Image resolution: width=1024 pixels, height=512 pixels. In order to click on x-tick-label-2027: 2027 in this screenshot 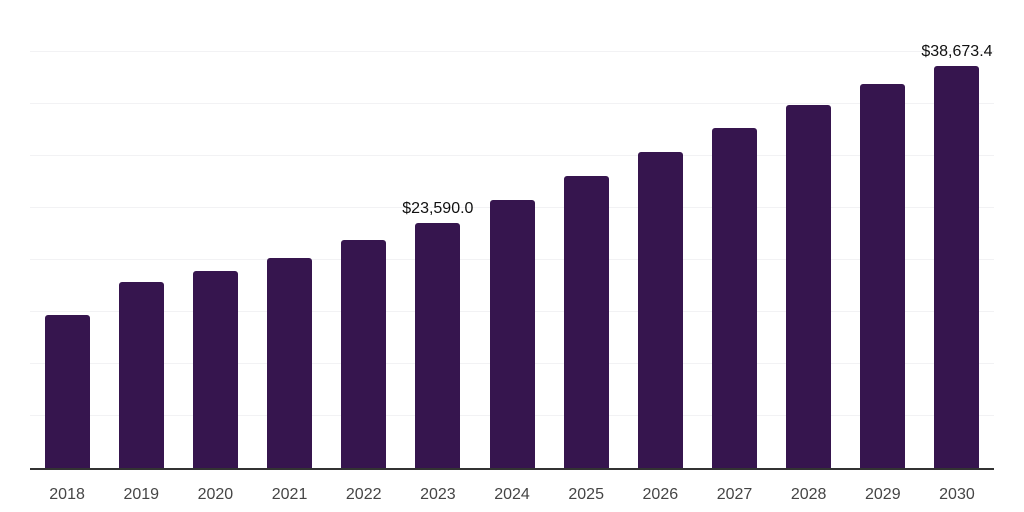, I will do `click(734, 494)`.